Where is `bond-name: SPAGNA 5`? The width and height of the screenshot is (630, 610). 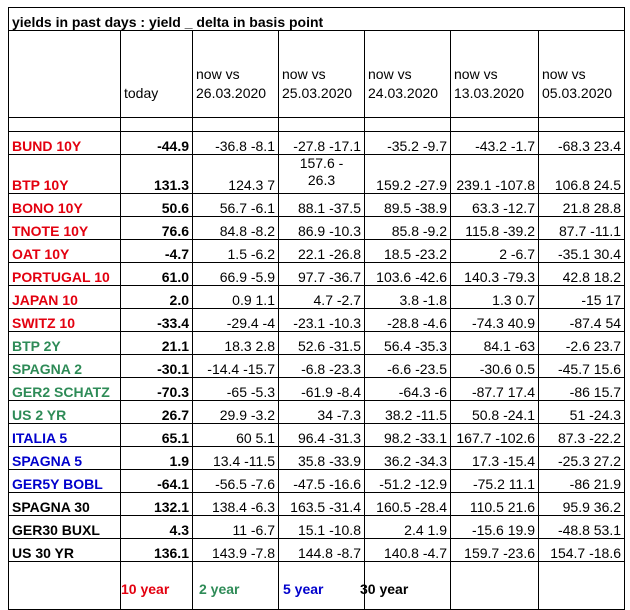
bond-name: SPAGNA 5 is located at coordinates (64, 458).